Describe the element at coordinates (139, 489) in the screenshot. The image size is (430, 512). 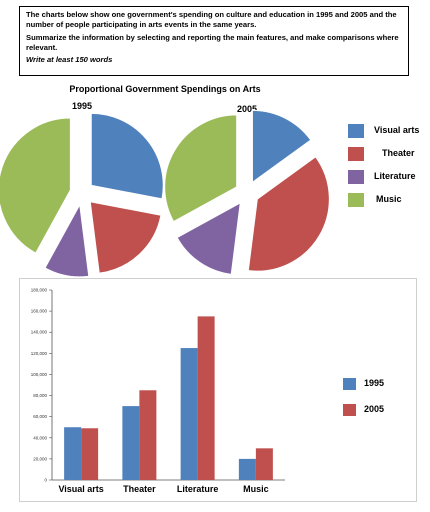
I see `bar-x-label-theater: Theater` at that location.